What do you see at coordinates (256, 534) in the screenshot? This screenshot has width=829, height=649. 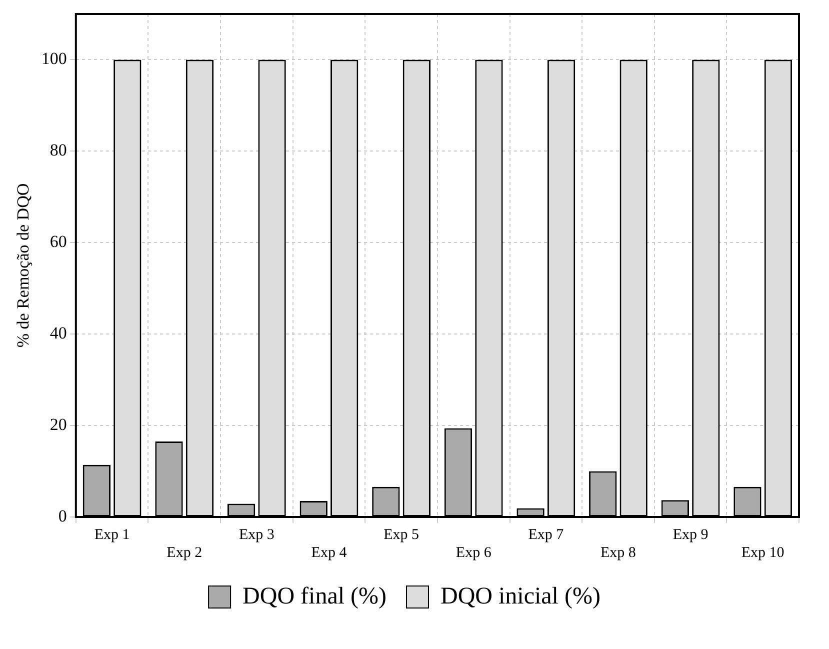 I see `x-tick-label: Exp 3` at bounding box center [256, 534].